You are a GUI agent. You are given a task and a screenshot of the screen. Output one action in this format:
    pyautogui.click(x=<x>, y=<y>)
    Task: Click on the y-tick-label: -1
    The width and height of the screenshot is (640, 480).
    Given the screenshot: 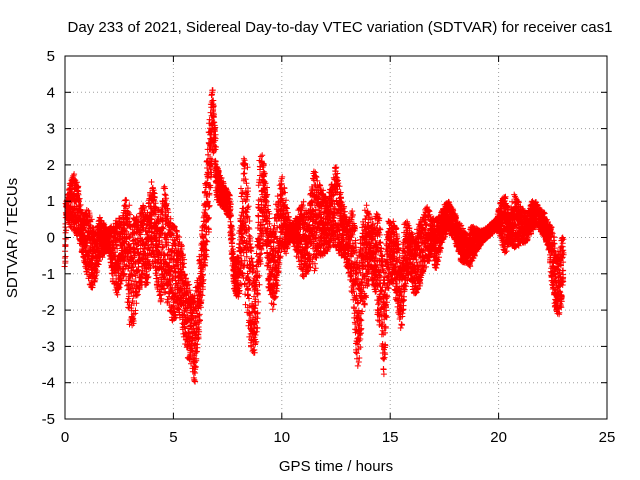 What is the action you would take?
    pyautogui.click(x=48, y=274)
    